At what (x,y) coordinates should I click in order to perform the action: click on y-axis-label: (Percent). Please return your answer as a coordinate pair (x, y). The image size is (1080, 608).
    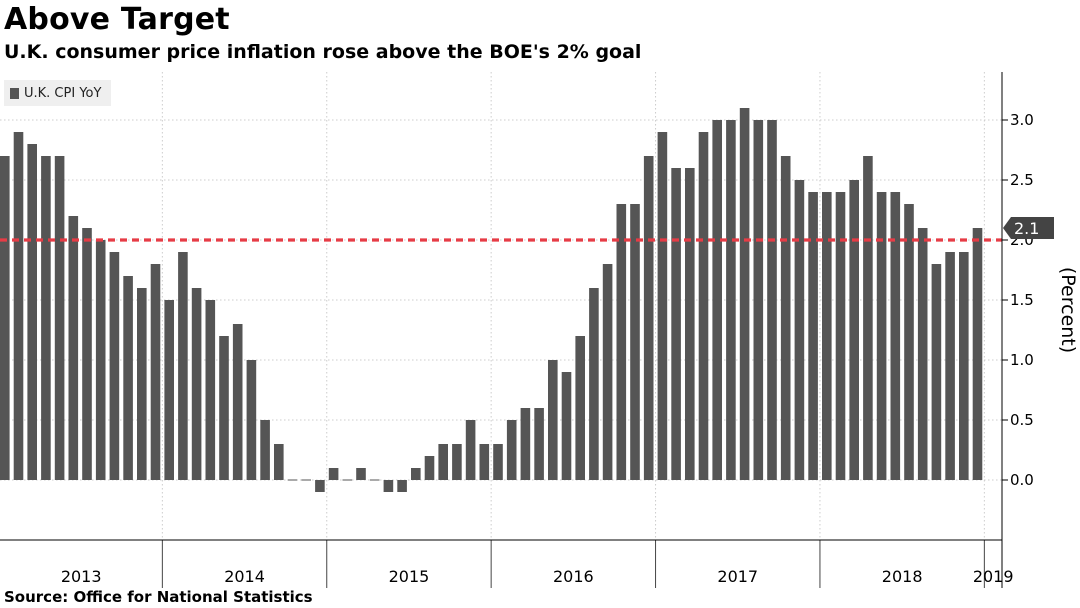
    Looking at the image, I should click on (1068, 310).